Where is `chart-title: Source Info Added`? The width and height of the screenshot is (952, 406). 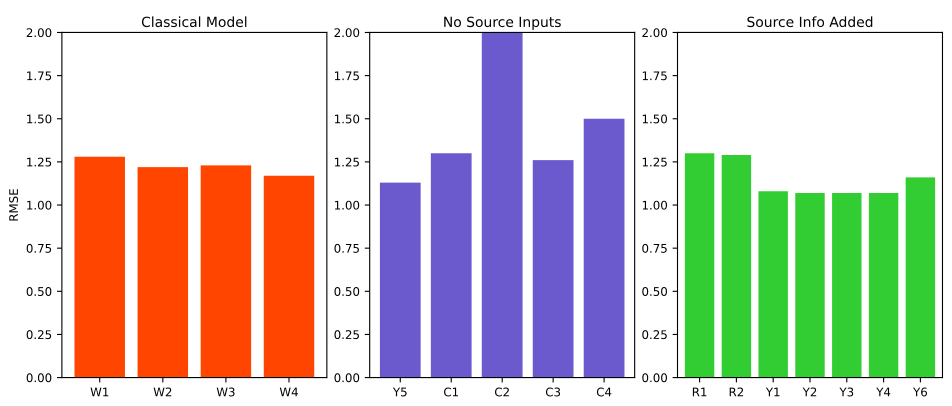 chart-title: Source Info Added is located at coordinates (809, 22).